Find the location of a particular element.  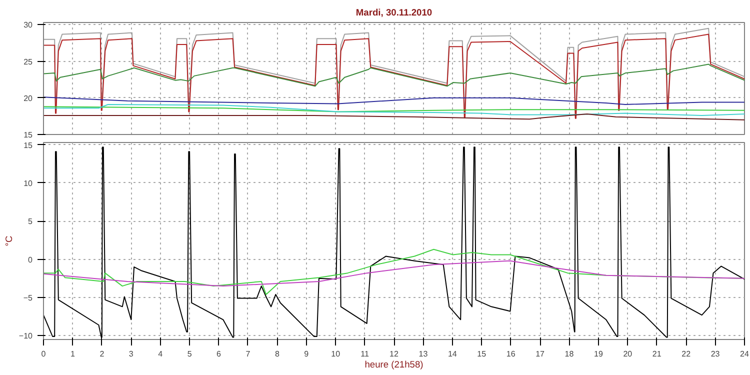

y-tick-label: −5 is located at coordinates (28, 298).